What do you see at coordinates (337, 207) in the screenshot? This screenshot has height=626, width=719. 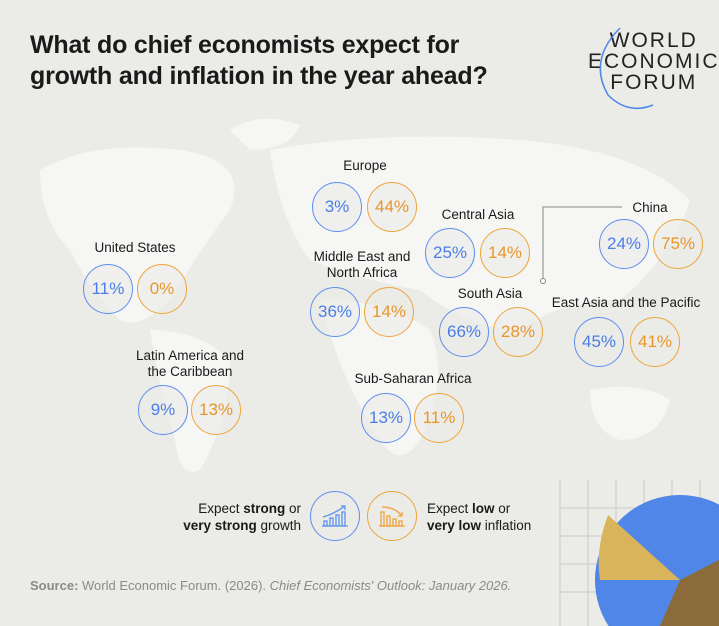 I see `europe-growth: 3%` at bounding box center [337, 207].